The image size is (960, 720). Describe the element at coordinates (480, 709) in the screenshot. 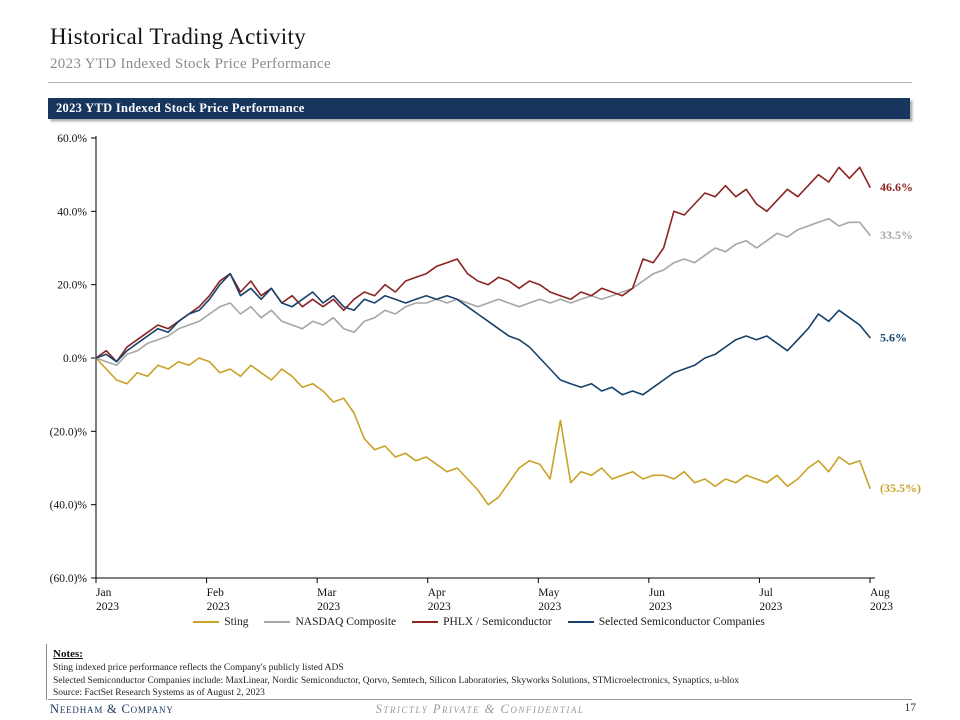

I see `footer-confidential: Strictly Private & Confidential` at that location.